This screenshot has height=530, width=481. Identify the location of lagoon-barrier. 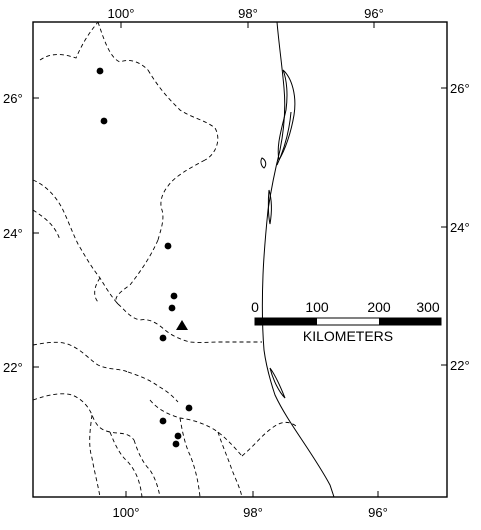
(284, 138).